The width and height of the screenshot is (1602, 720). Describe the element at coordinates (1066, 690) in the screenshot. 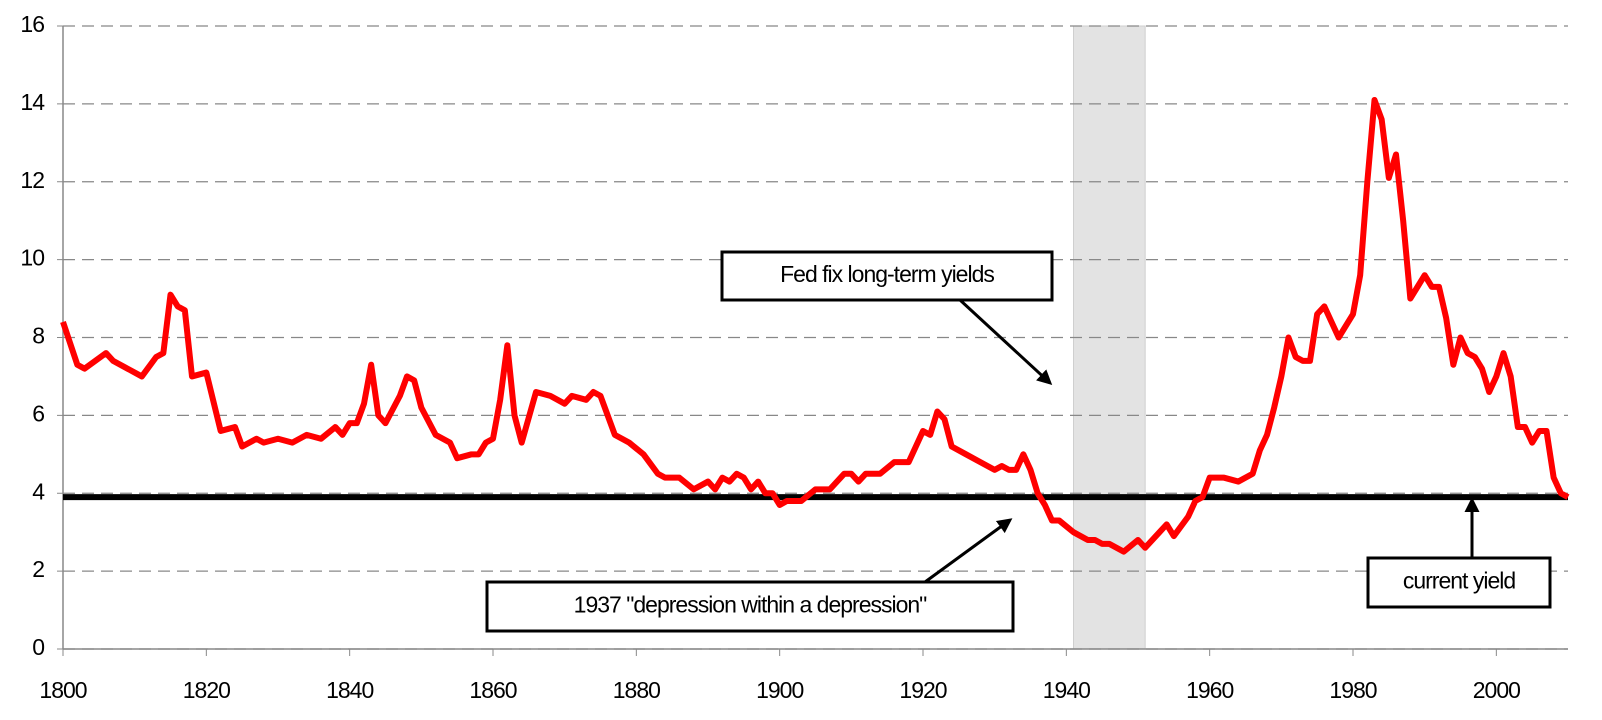

I see `x-tick-label: 1940` at that location.